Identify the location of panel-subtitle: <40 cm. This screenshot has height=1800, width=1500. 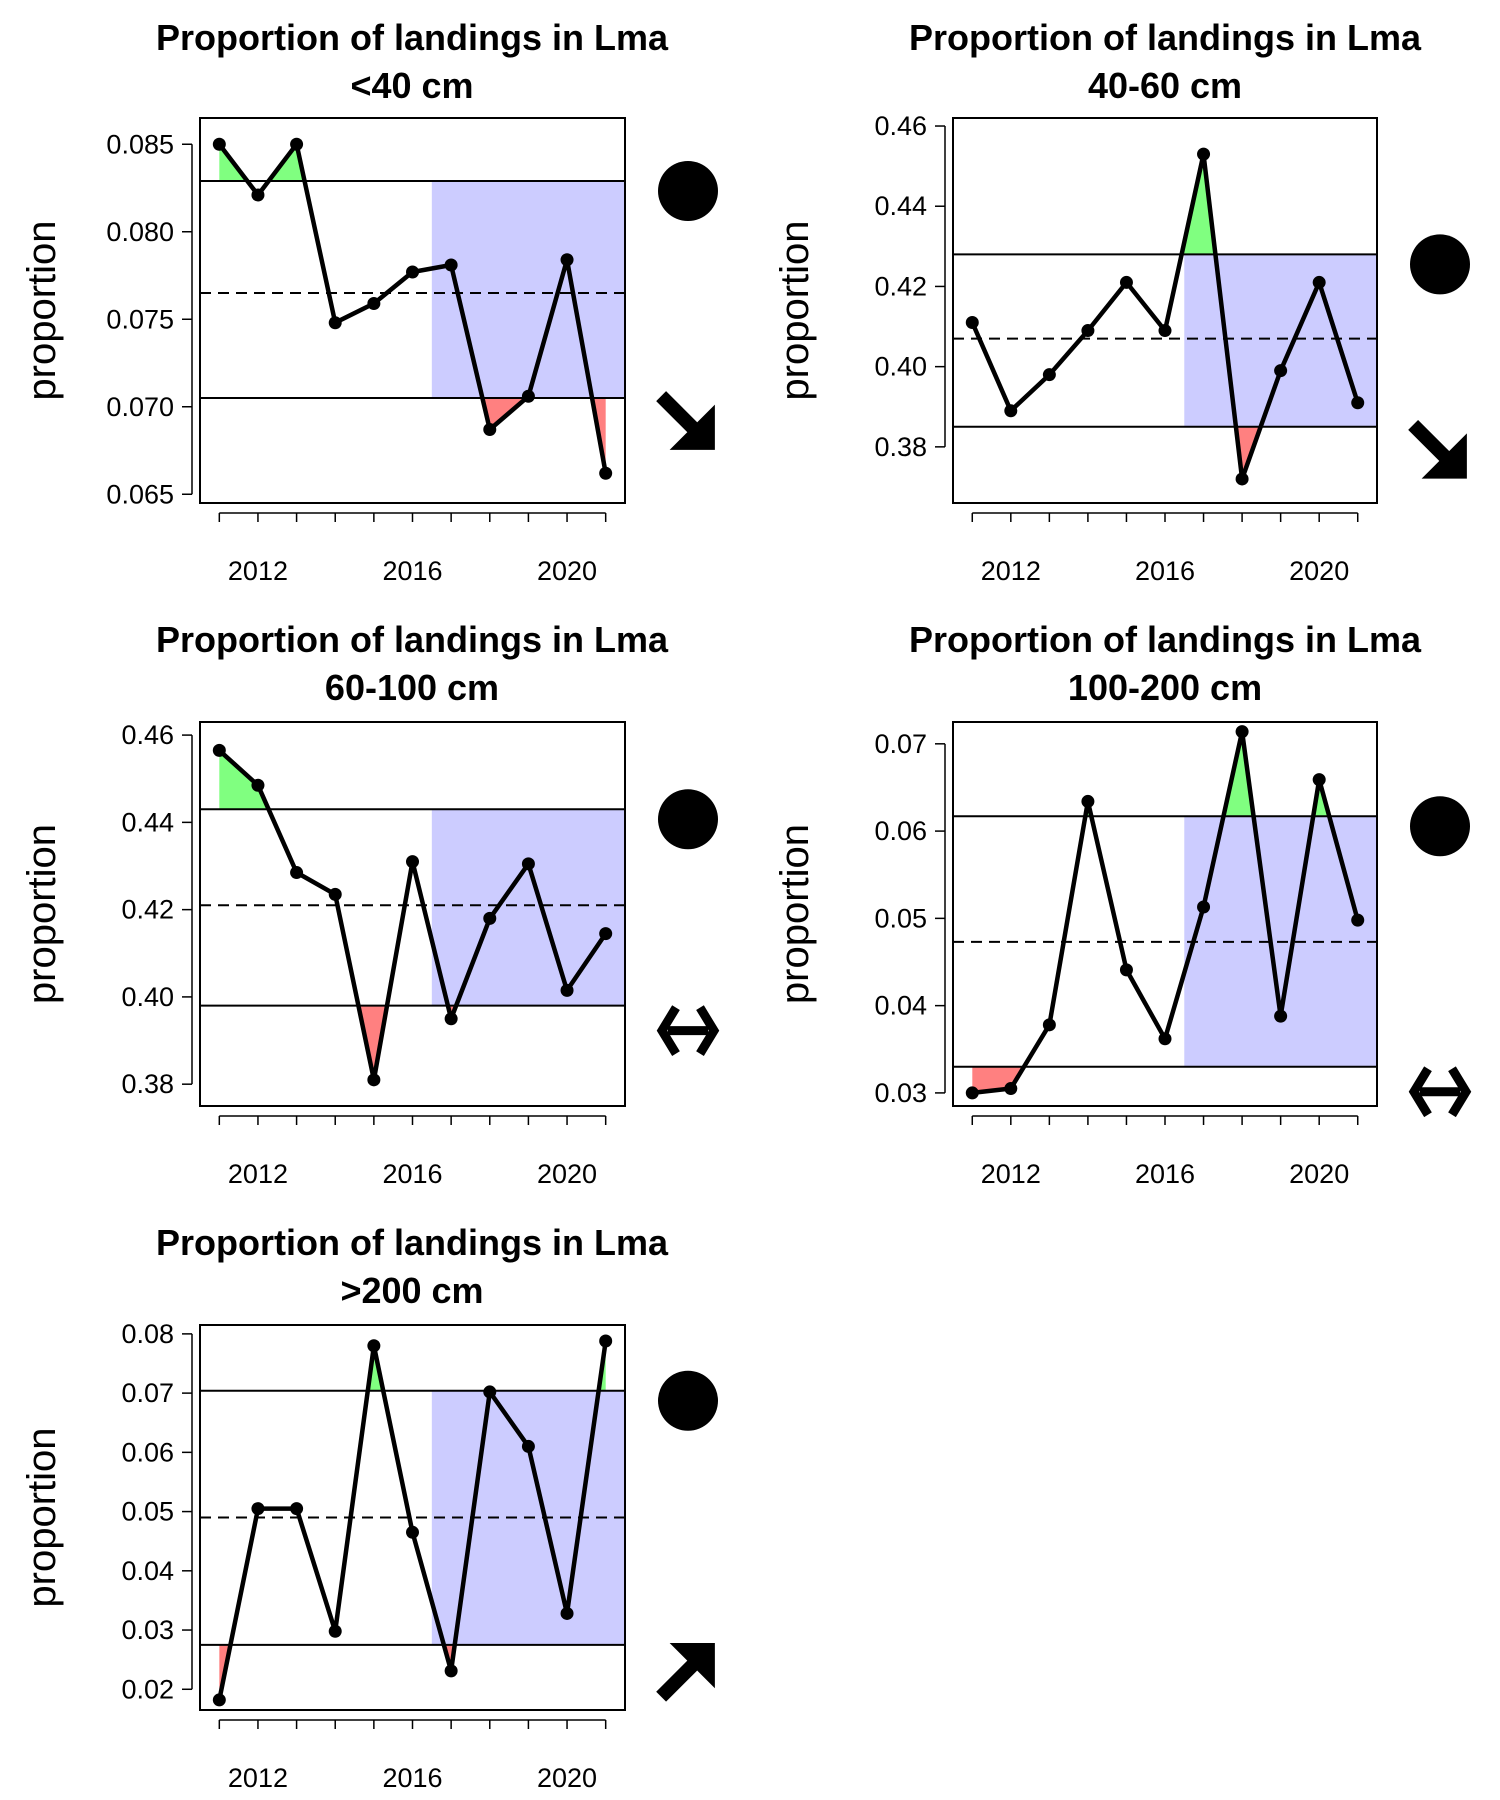
(411, 85).